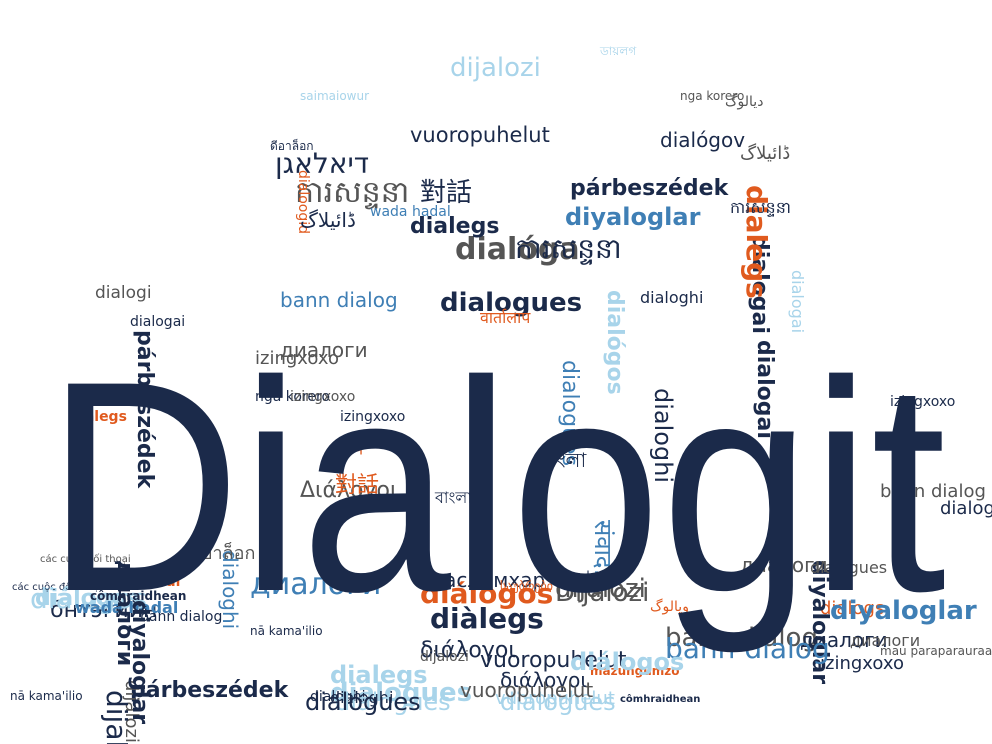 The width and height of the screenshot is (992, 744). Describe the element at coordinates (526, 586) in the screenshot. I see `cloud-word: საუბრები` at that location.